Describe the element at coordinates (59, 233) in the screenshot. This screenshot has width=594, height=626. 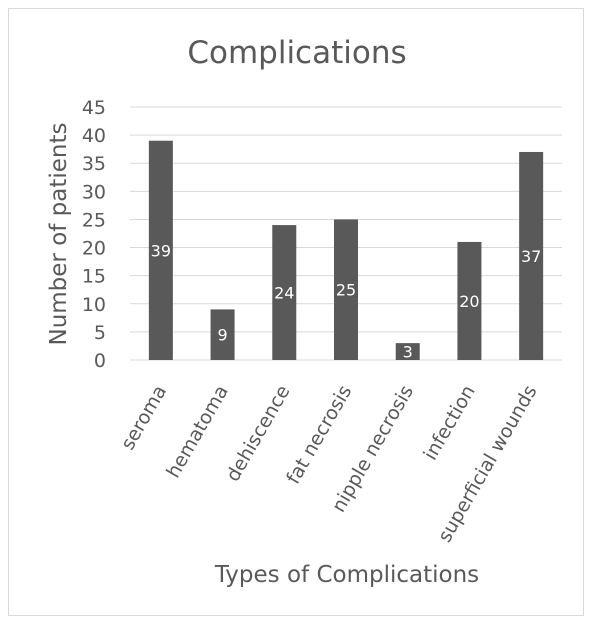
I see `y-axis-title: Number of patients` at that location.